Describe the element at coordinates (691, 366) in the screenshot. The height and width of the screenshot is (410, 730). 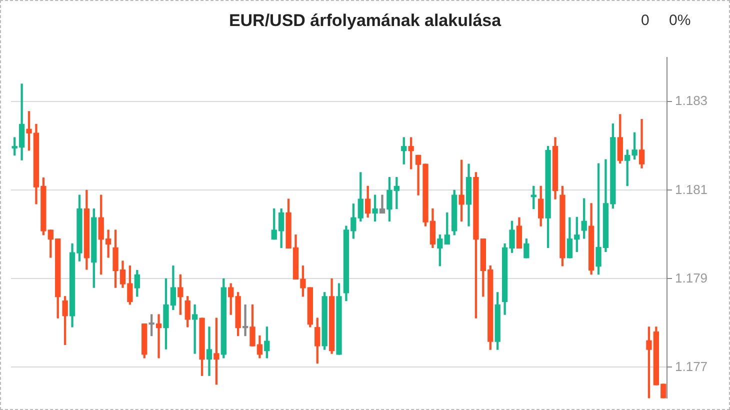
I see `y-tick-label: 1.177` at that location.